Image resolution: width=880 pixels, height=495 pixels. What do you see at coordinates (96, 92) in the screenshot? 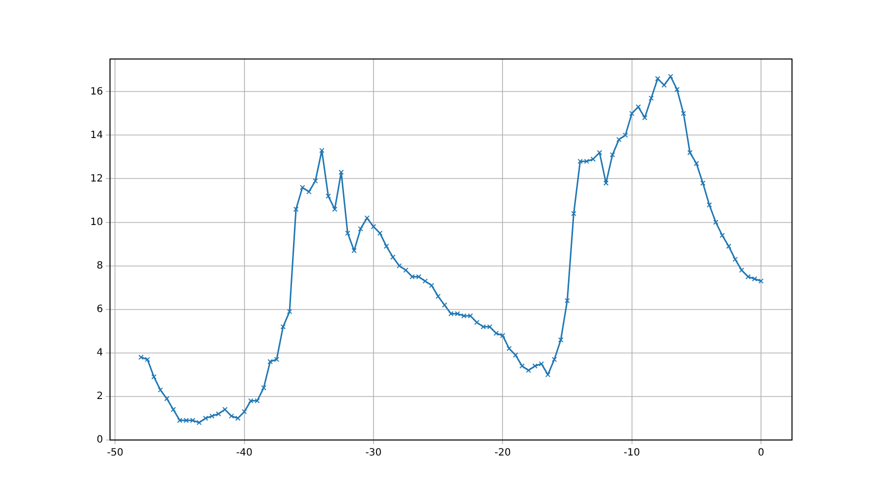
I see `y-tick-label: 16` at bounding box center [96, 92].